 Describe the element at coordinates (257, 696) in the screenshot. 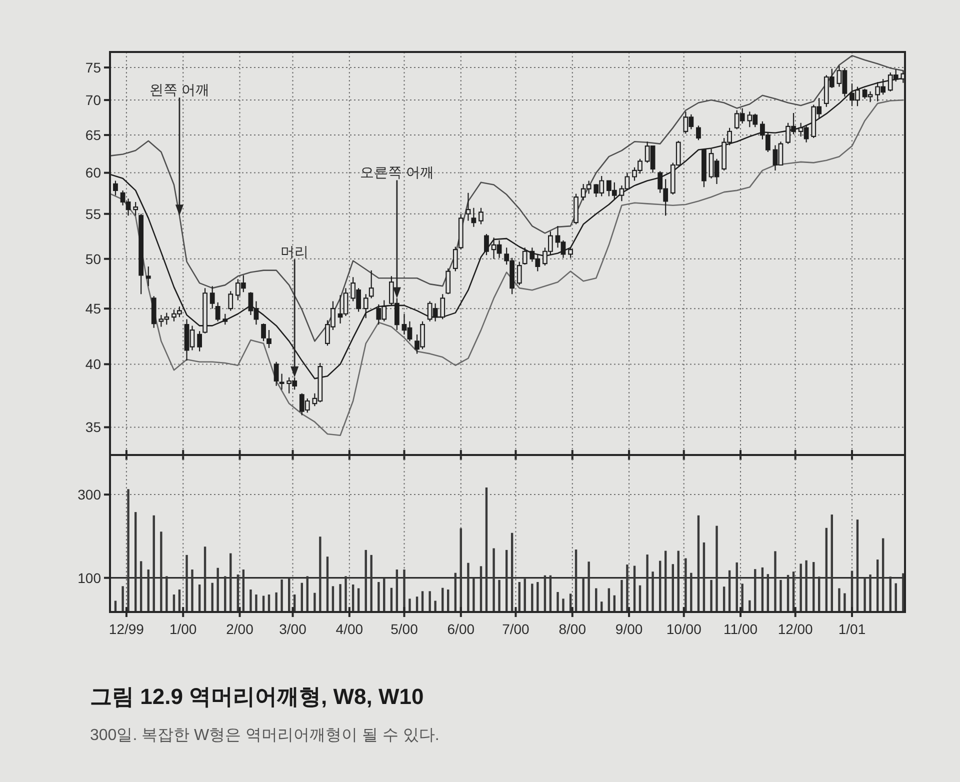

I see `text: 그림 12.9 역머리어깨형, W8, W10` at that location.